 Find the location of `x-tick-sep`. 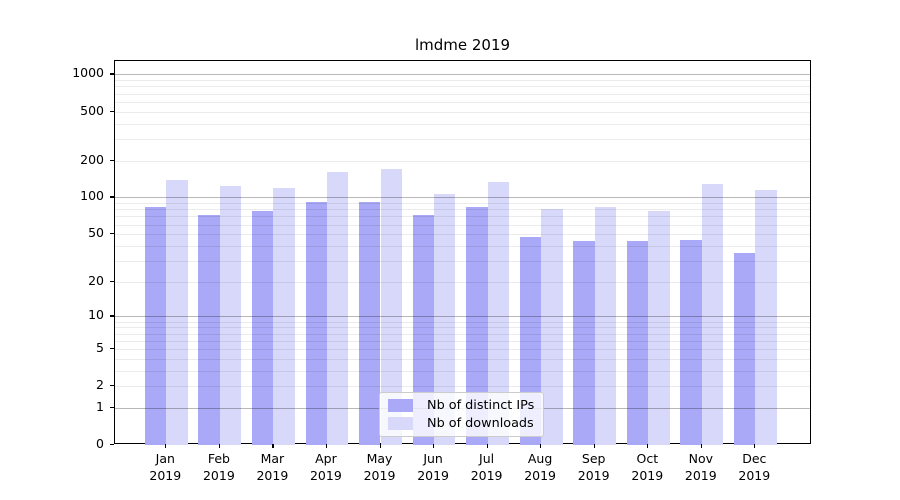

x-tick-sep is located at coordinates (594, 446).